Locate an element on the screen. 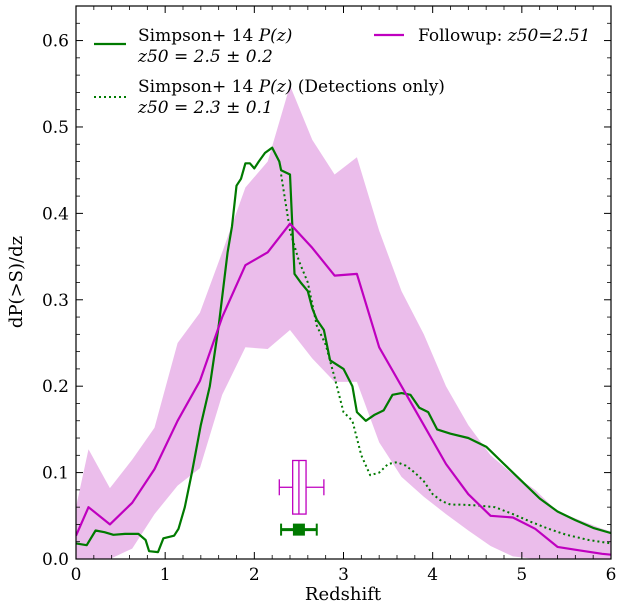 The height and width of the screenshot is (606, 628). x-tick-label: 6 is located at coordinates (611, 575).